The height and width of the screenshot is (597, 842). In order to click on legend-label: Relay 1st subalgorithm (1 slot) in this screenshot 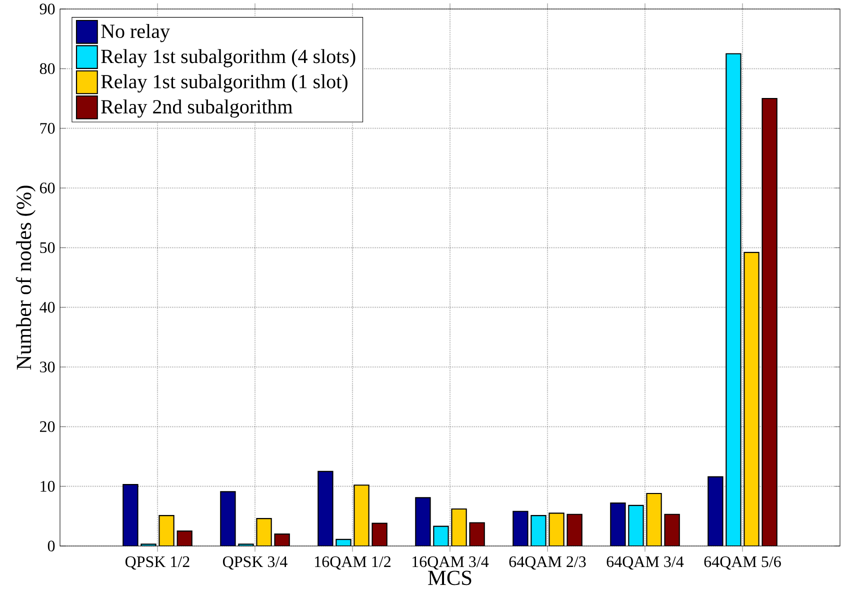, I will do `click(224, 83)`.